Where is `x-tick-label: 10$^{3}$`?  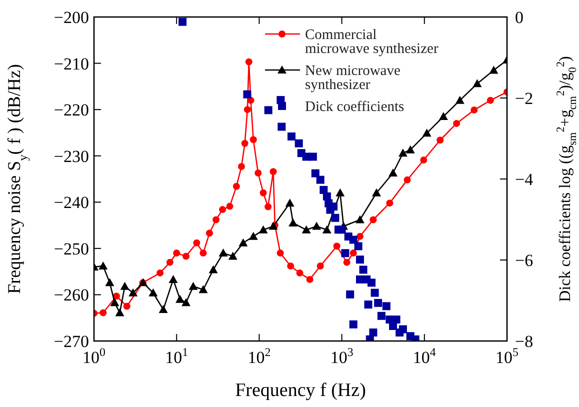 x-tick-label: 10$^{3}$ is located at coordinates (342, 356).